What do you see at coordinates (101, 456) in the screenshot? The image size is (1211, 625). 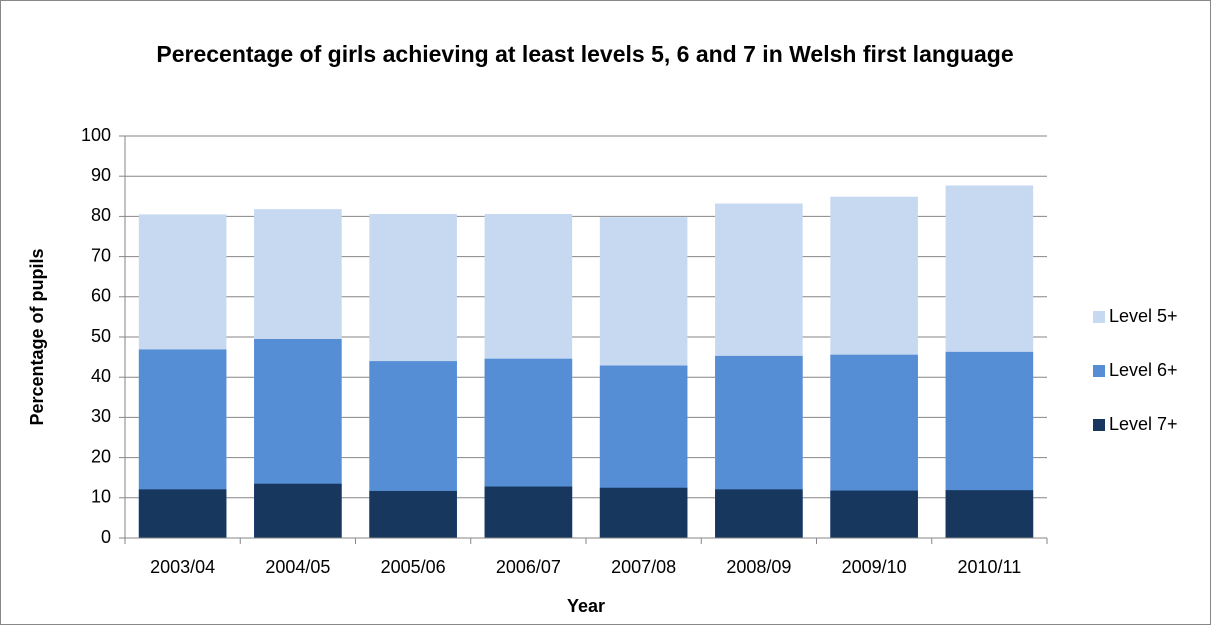 I see `y-tick-label: 20` at bounding box center [101, 456].